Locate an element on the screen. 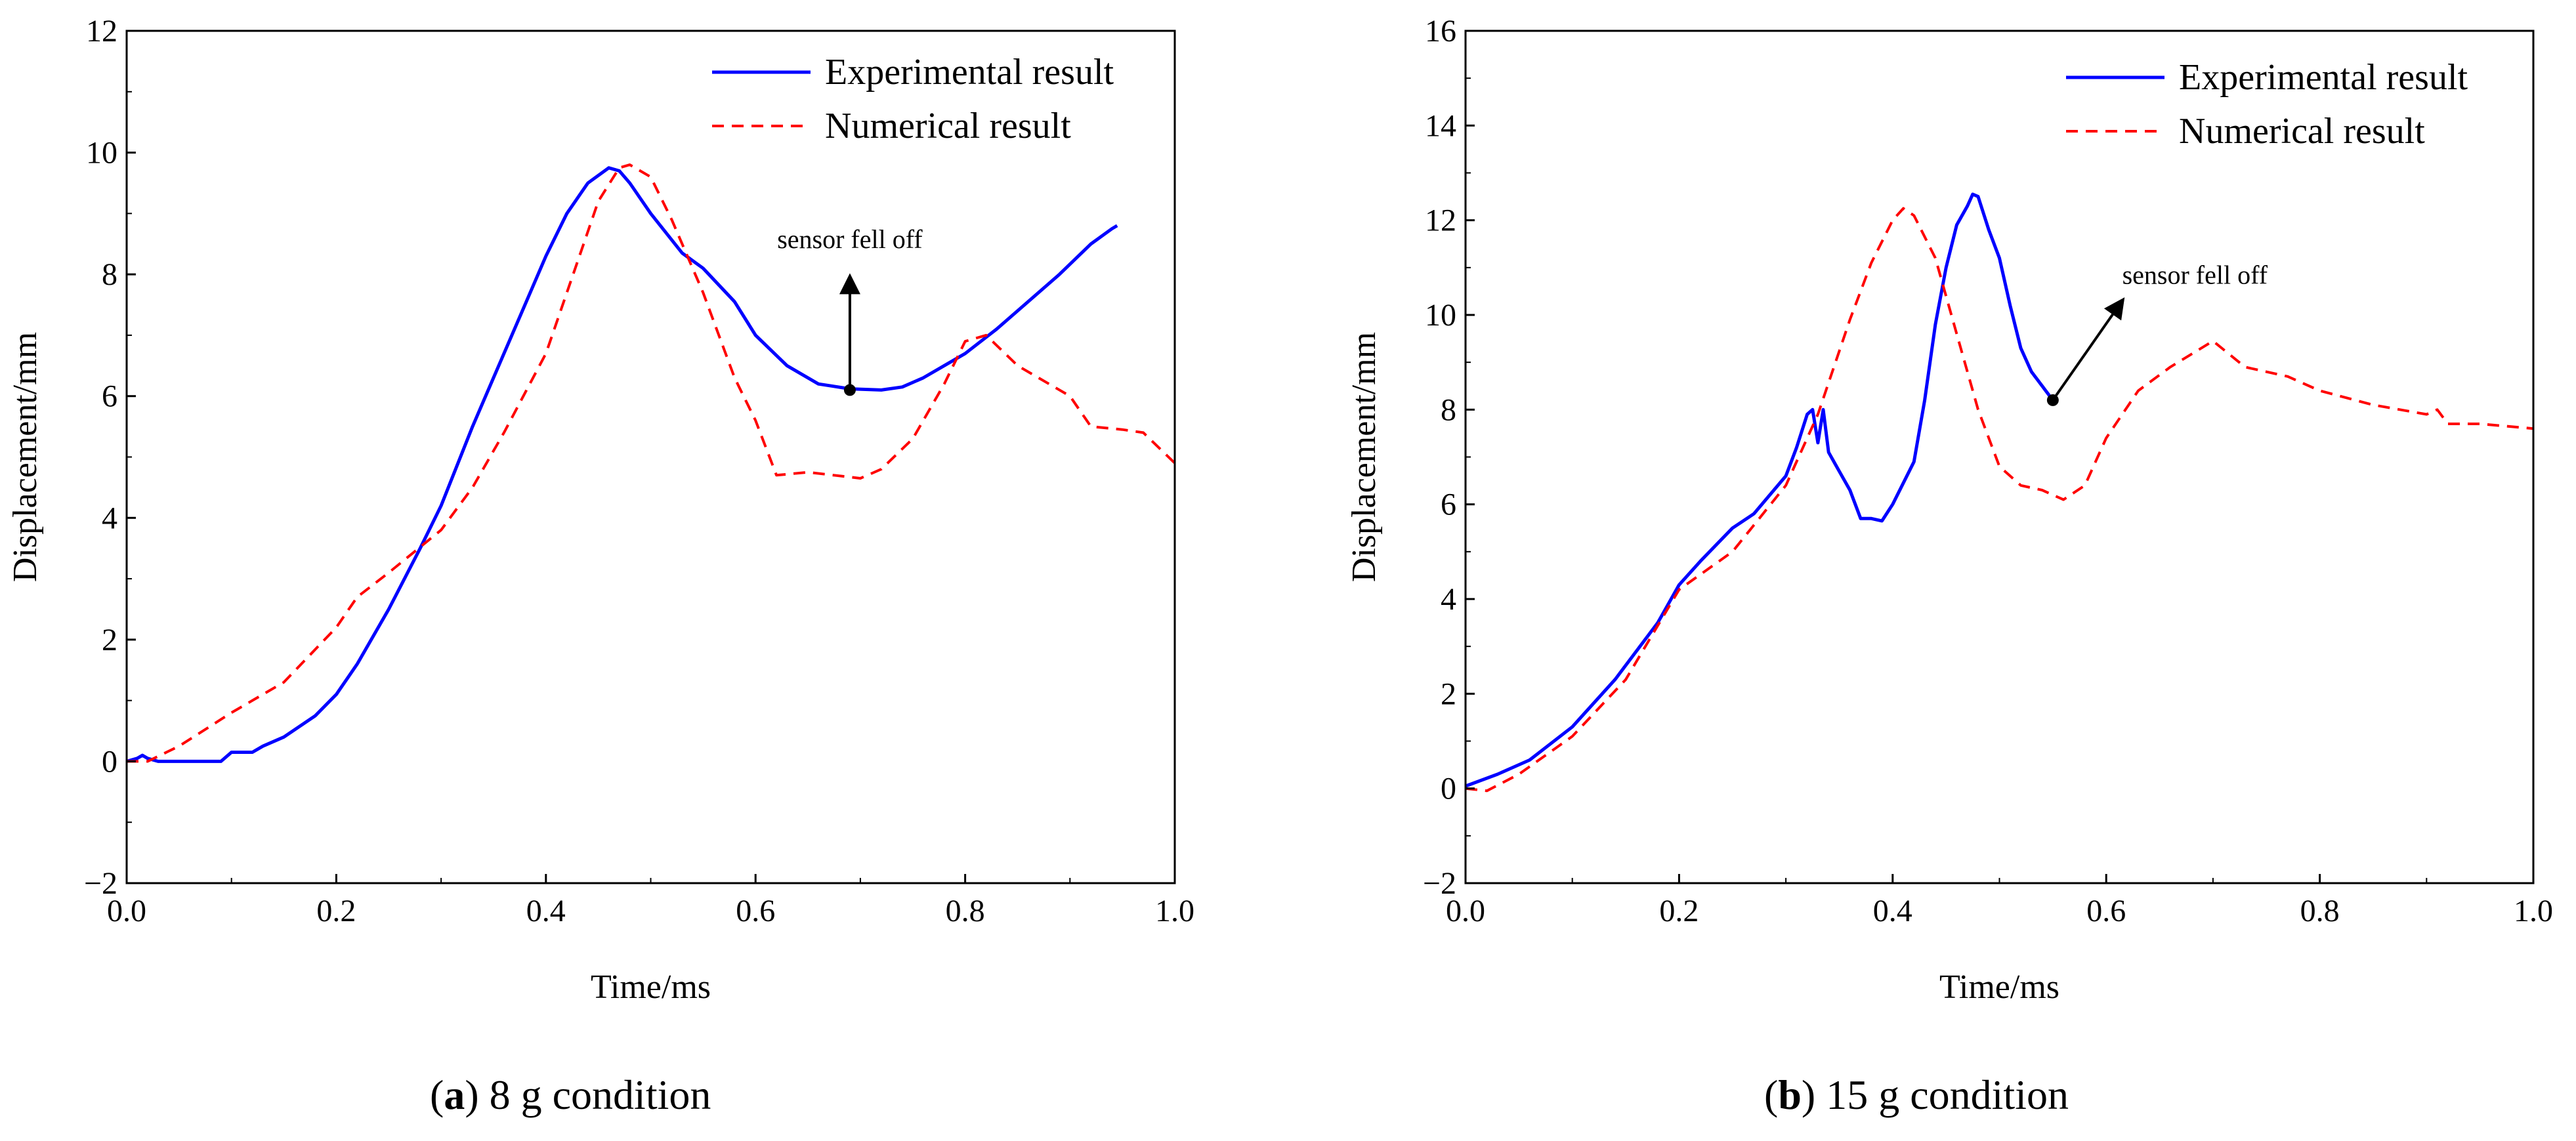  panel-a-x-axis-title: Time/ms is located at coordinates (651, 987).